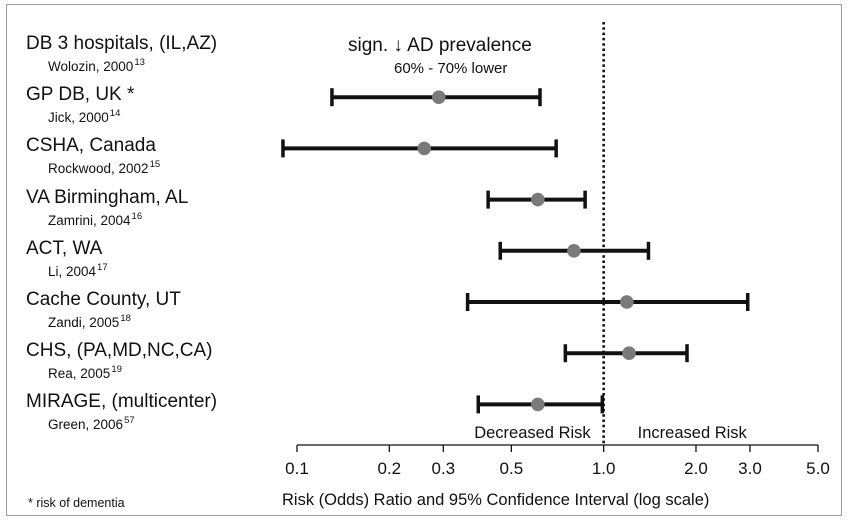 The height and width of the screenshot is (523, 848). I want to click on study-reference: Rockwood, 200215, so click(104, 167).